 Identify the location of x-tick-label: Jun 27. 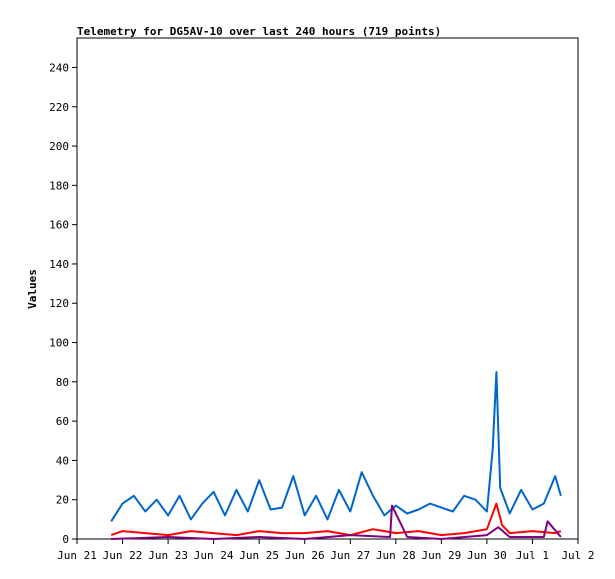
(350, 555).